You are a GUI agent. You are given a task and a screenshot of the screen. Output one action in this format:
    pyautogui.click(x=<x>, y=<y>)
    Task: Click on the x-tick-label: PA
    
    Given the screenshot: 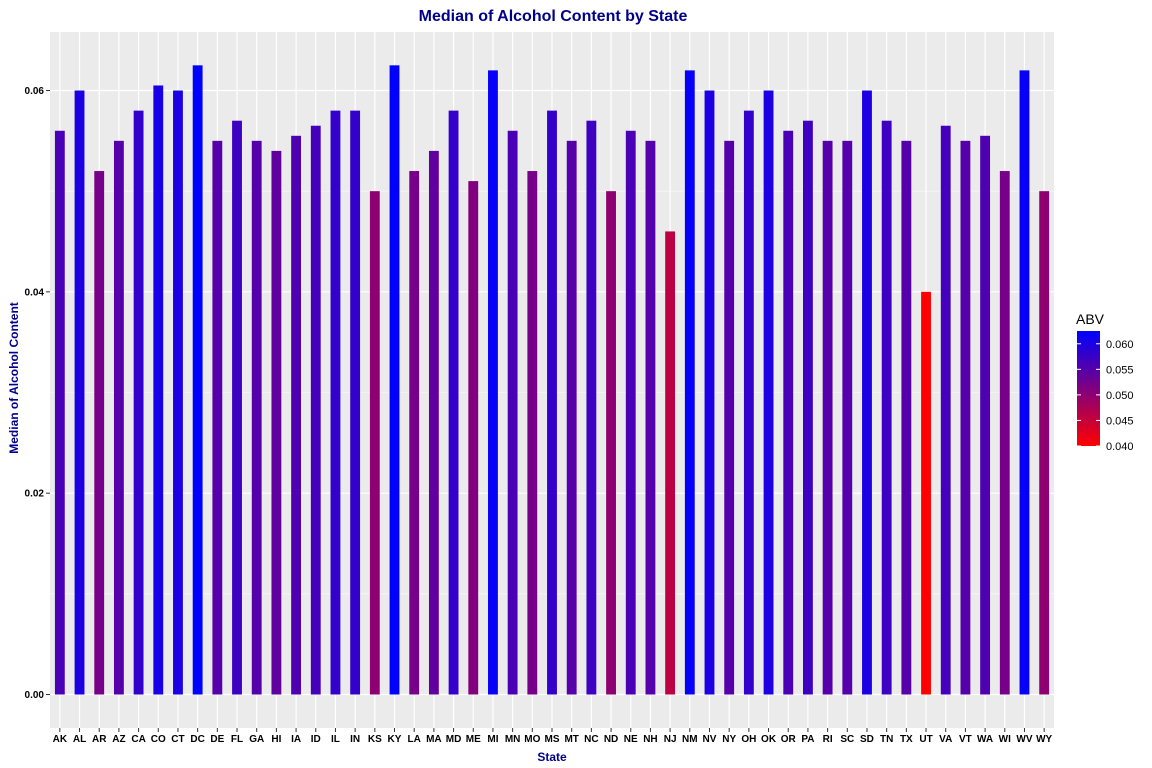 What is the action you would take?
    pyautogui.click(x=807, y=739)
    